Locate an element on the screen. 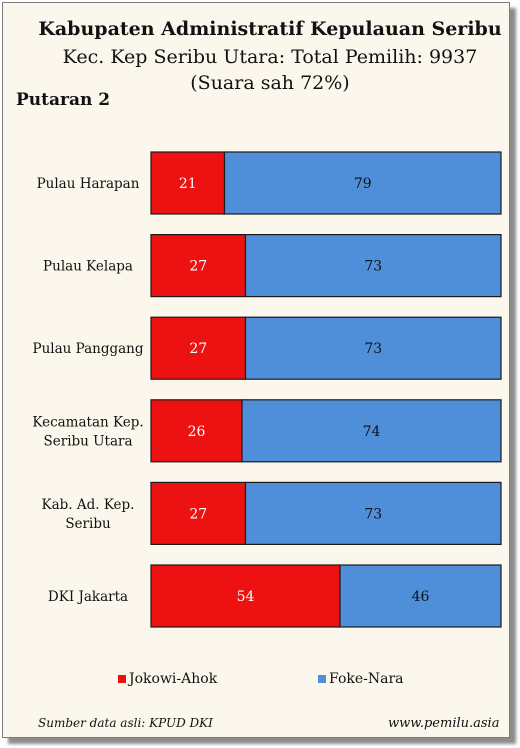  category-label-kab-ad-kep-seribu: Kab. Ad. Kep. Seribu is located at coordinates (88, 514).